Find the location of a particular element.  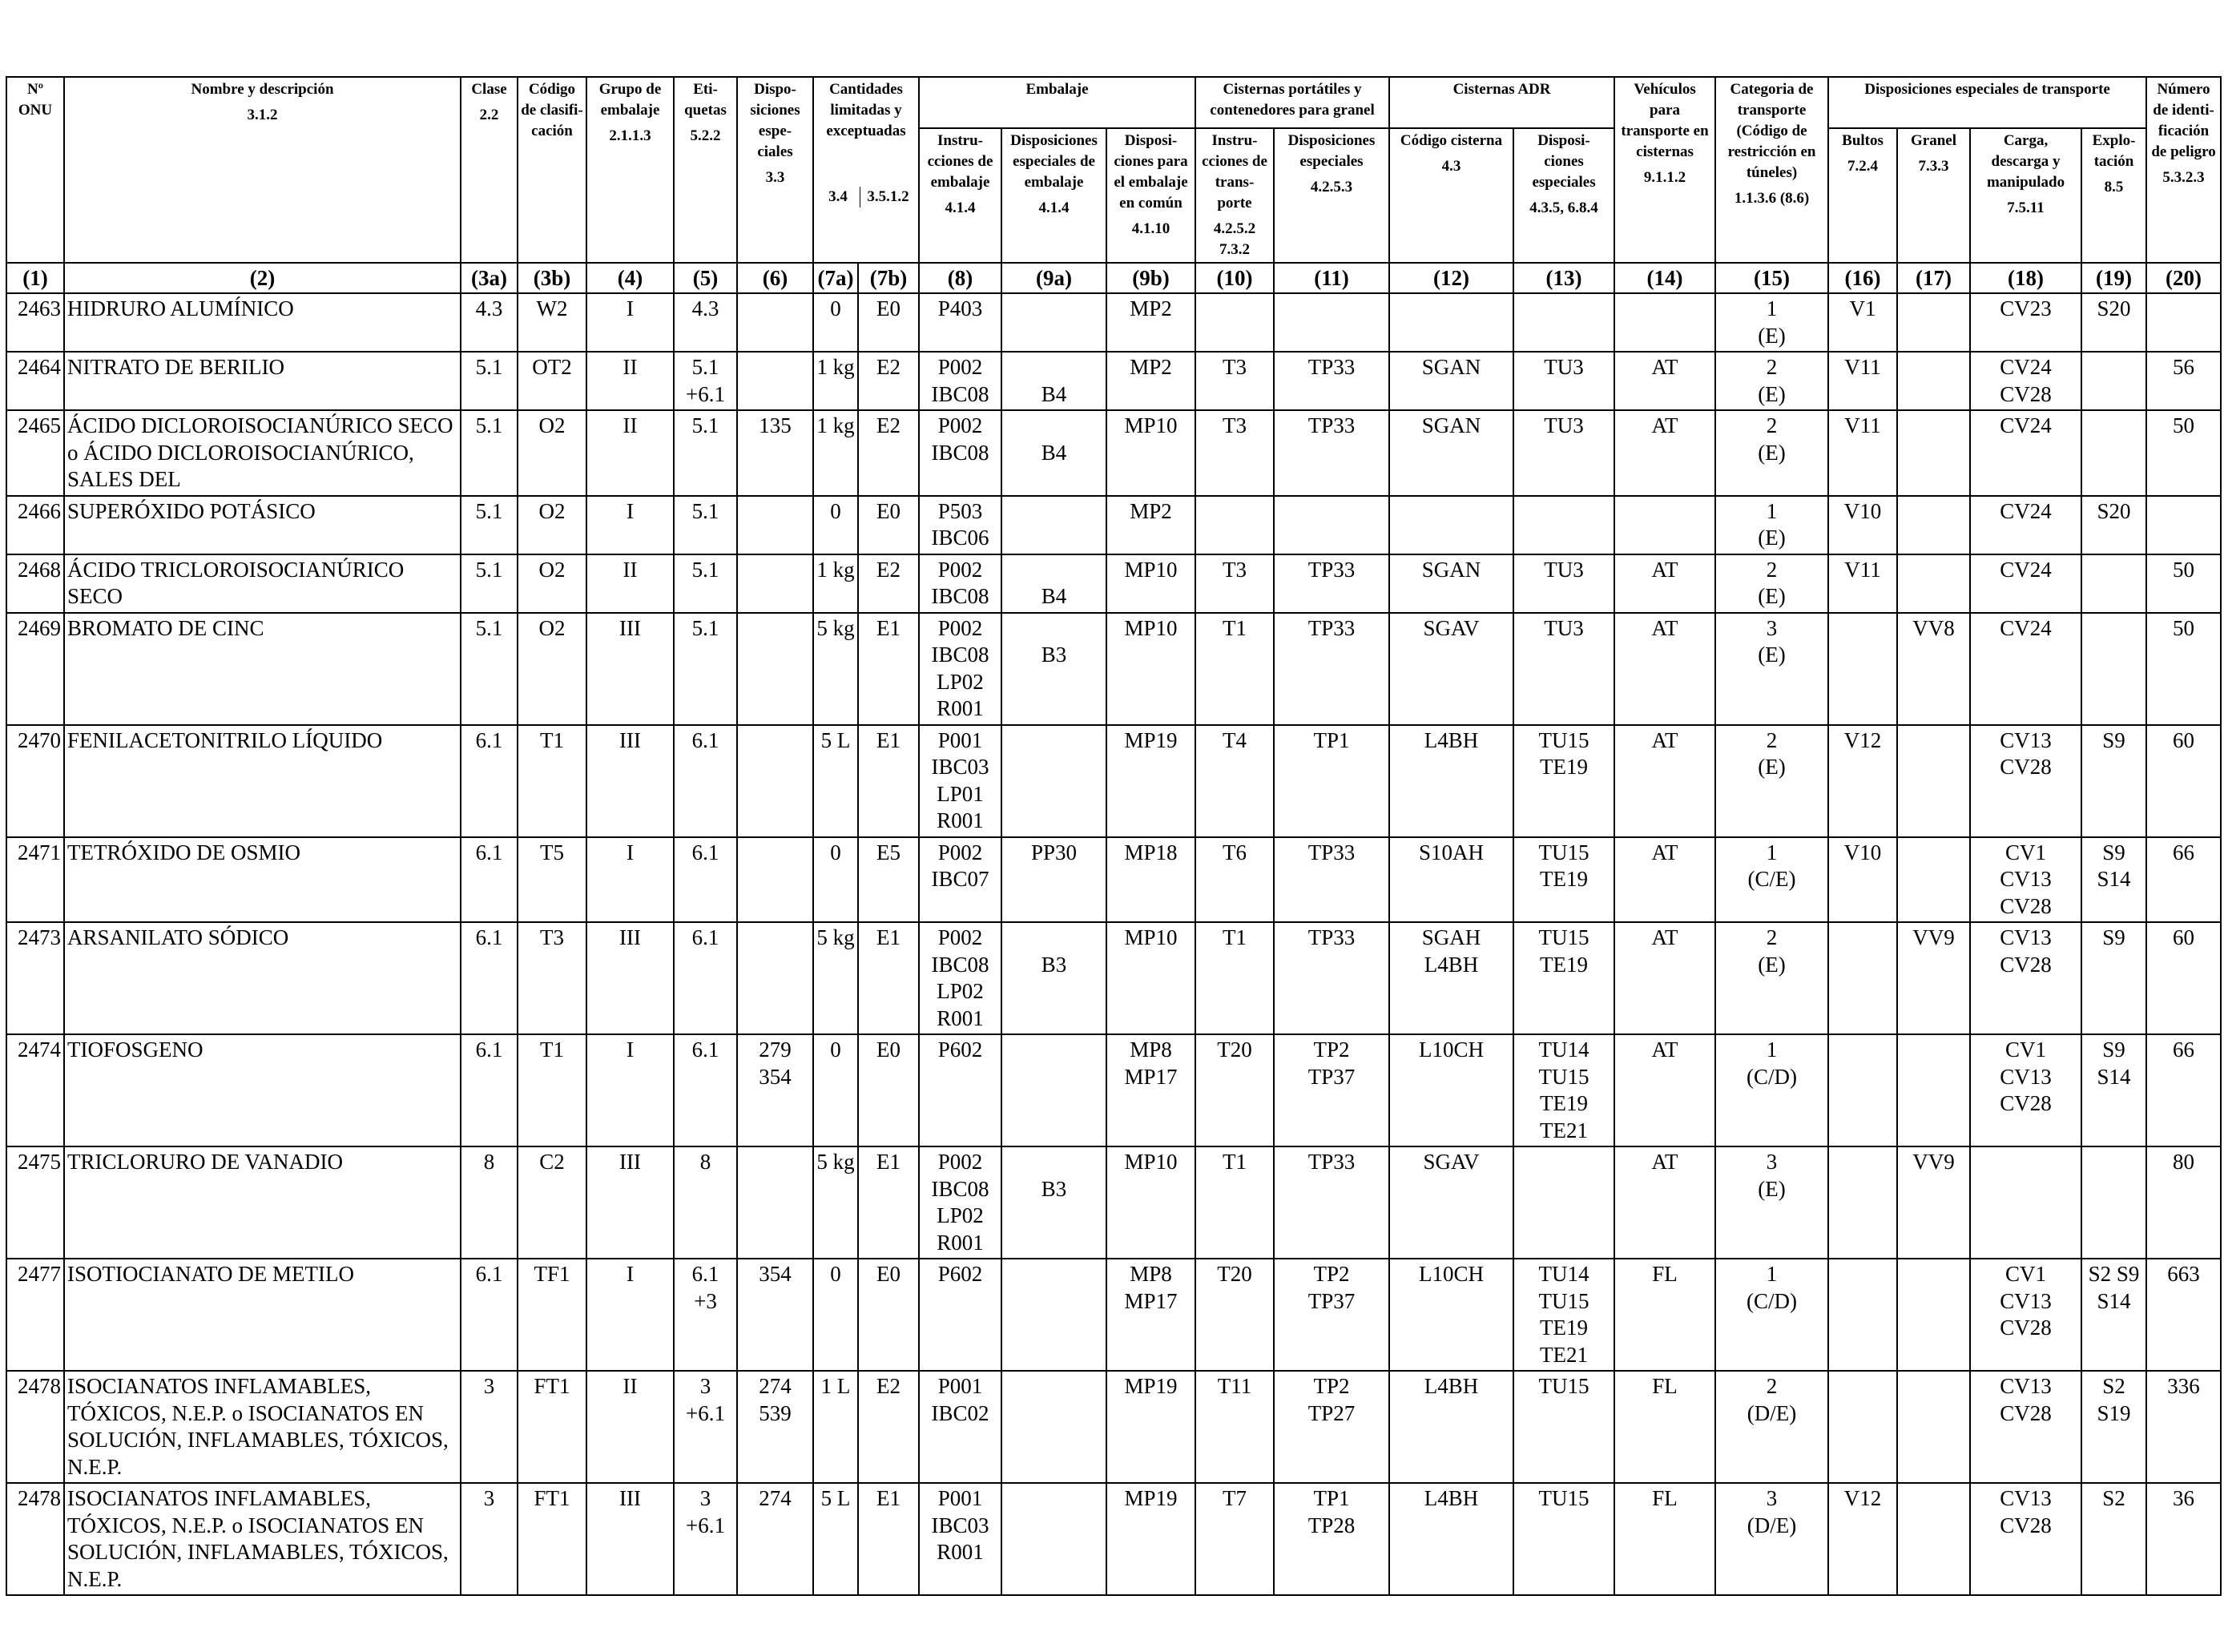

header-reference: 5.3.2.3 is located at coordinates (2183, 178).